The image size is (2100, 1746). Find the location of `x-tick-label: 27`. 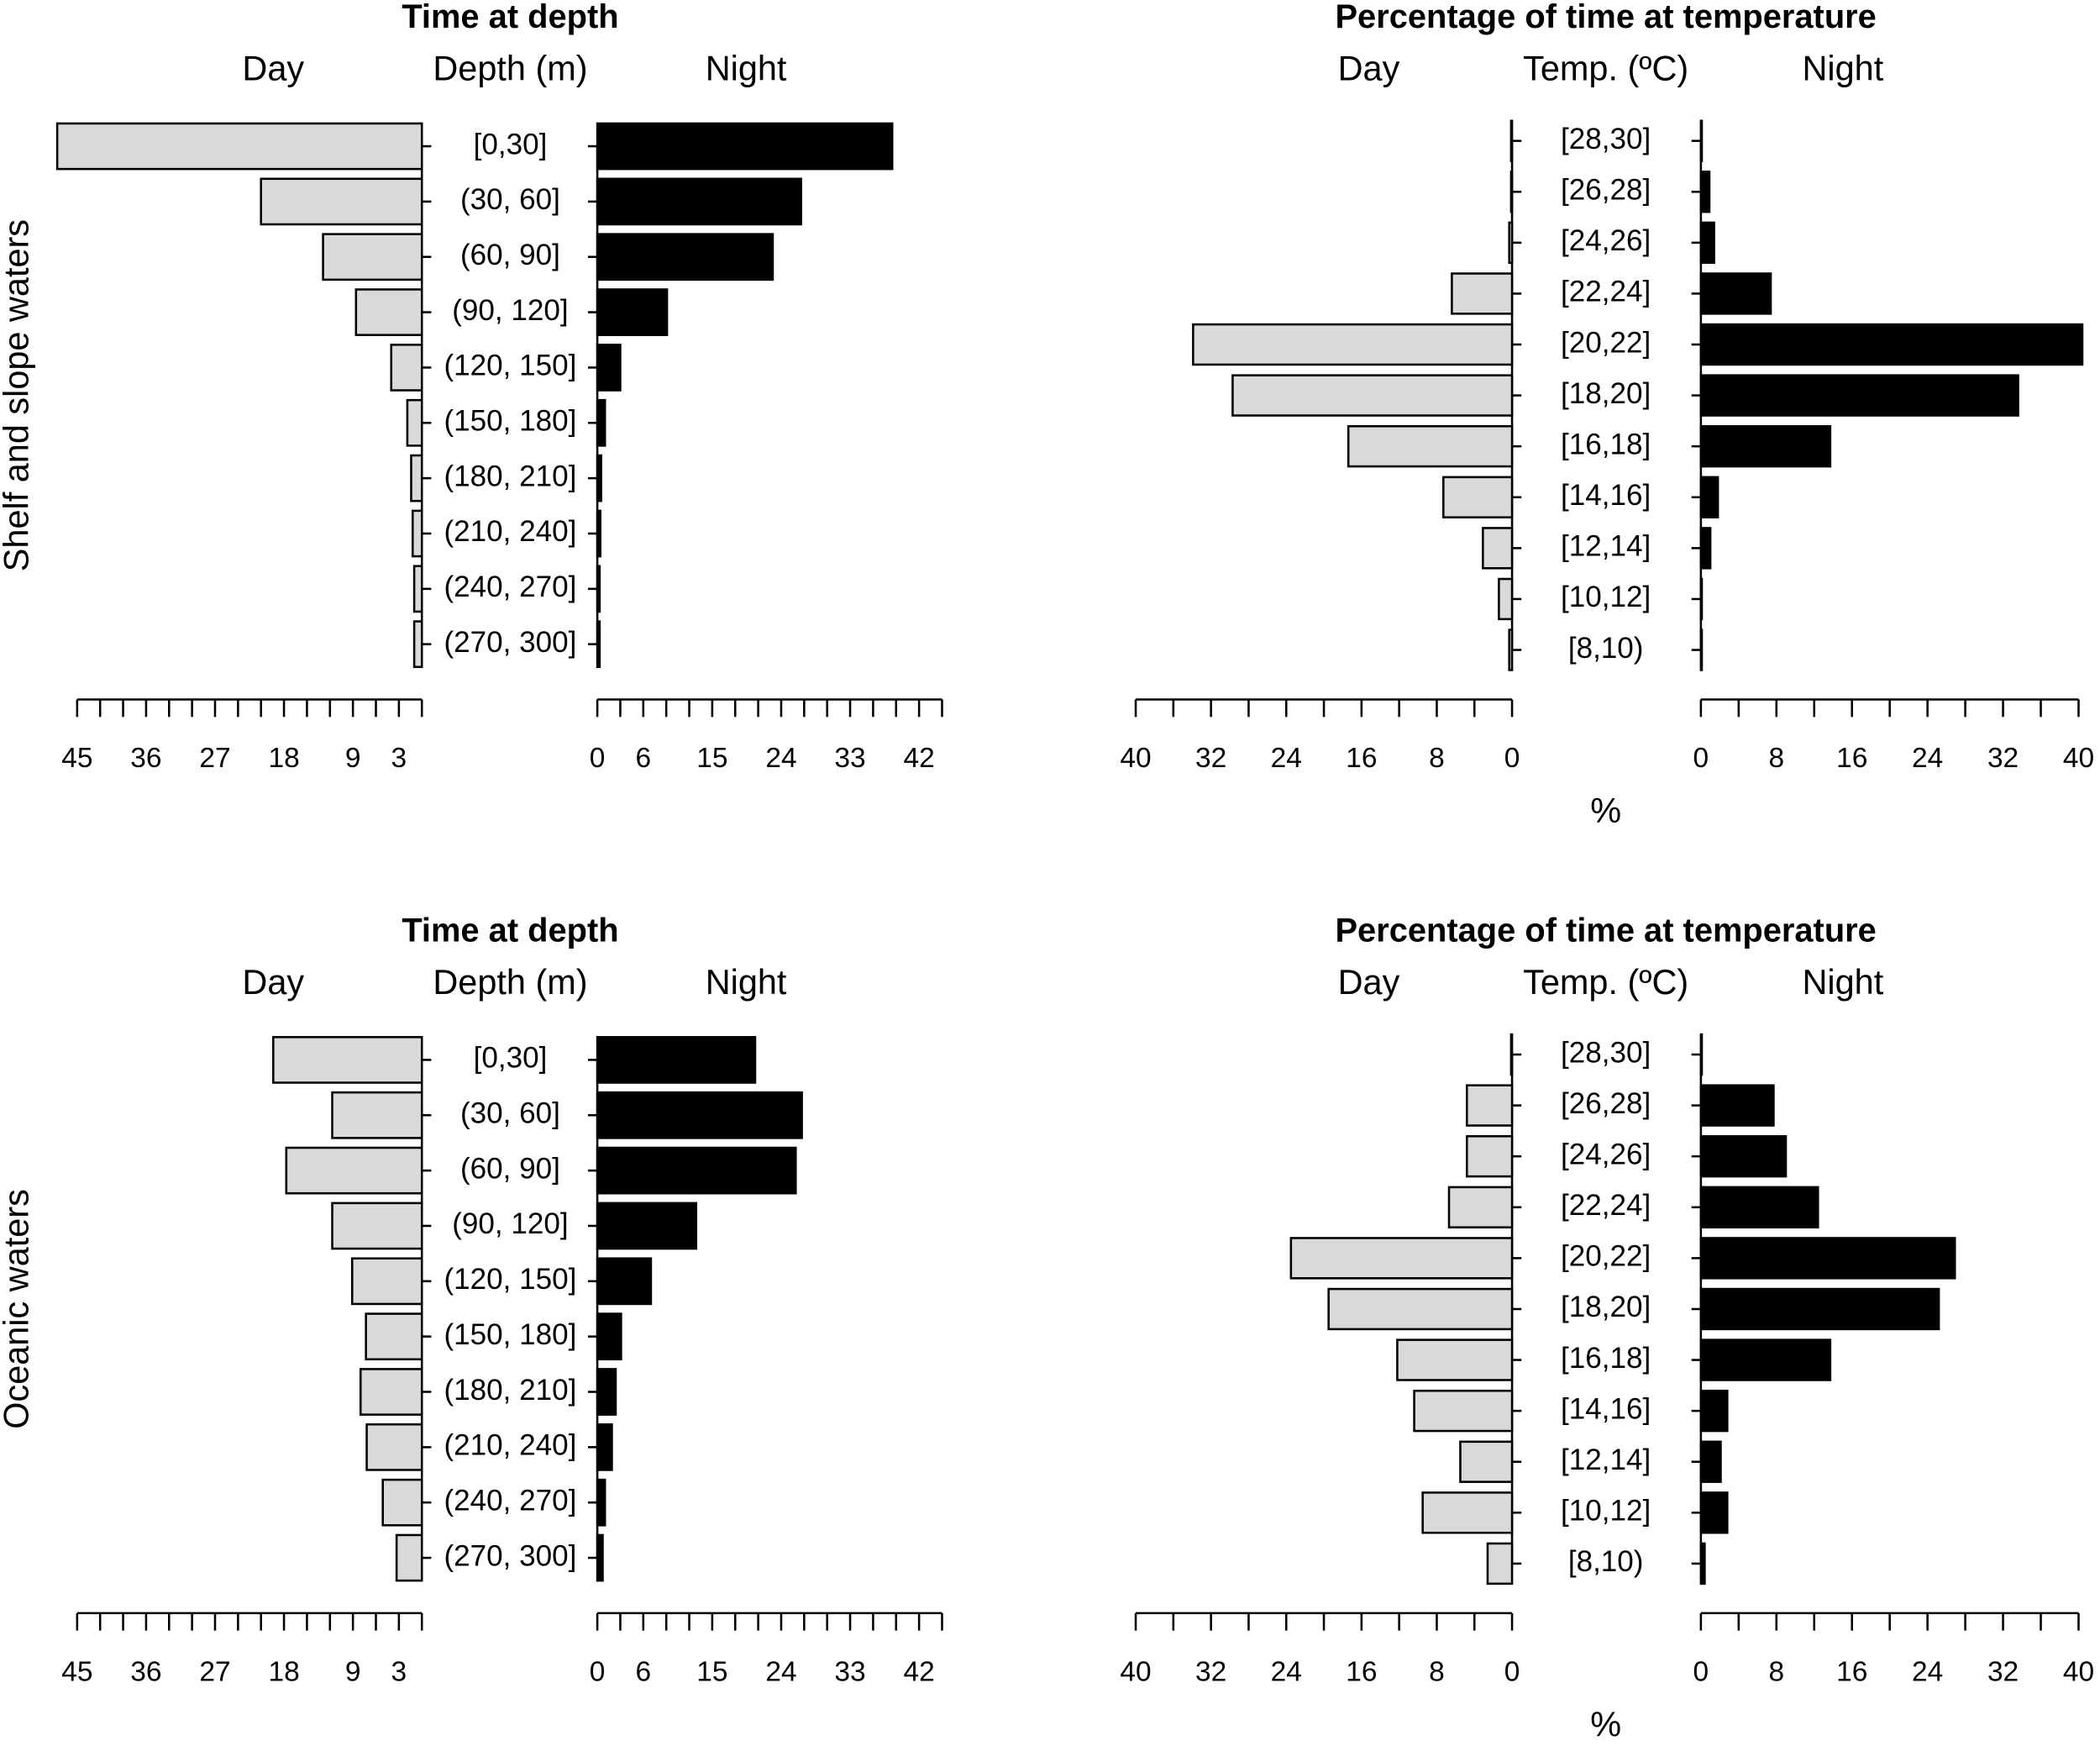

x-tick-label: 27 is located at coordinates (214, 1672).